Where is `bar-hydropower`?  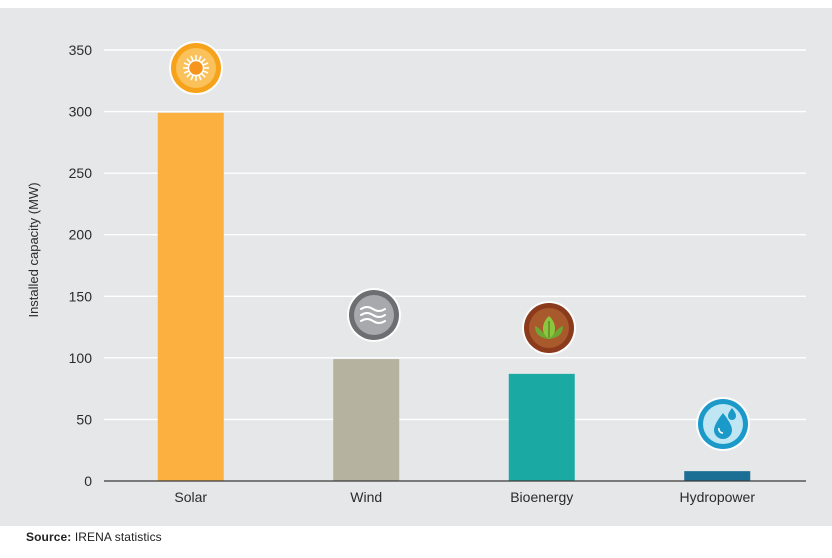 bar-hydropower is located at coordinates (717, 476).